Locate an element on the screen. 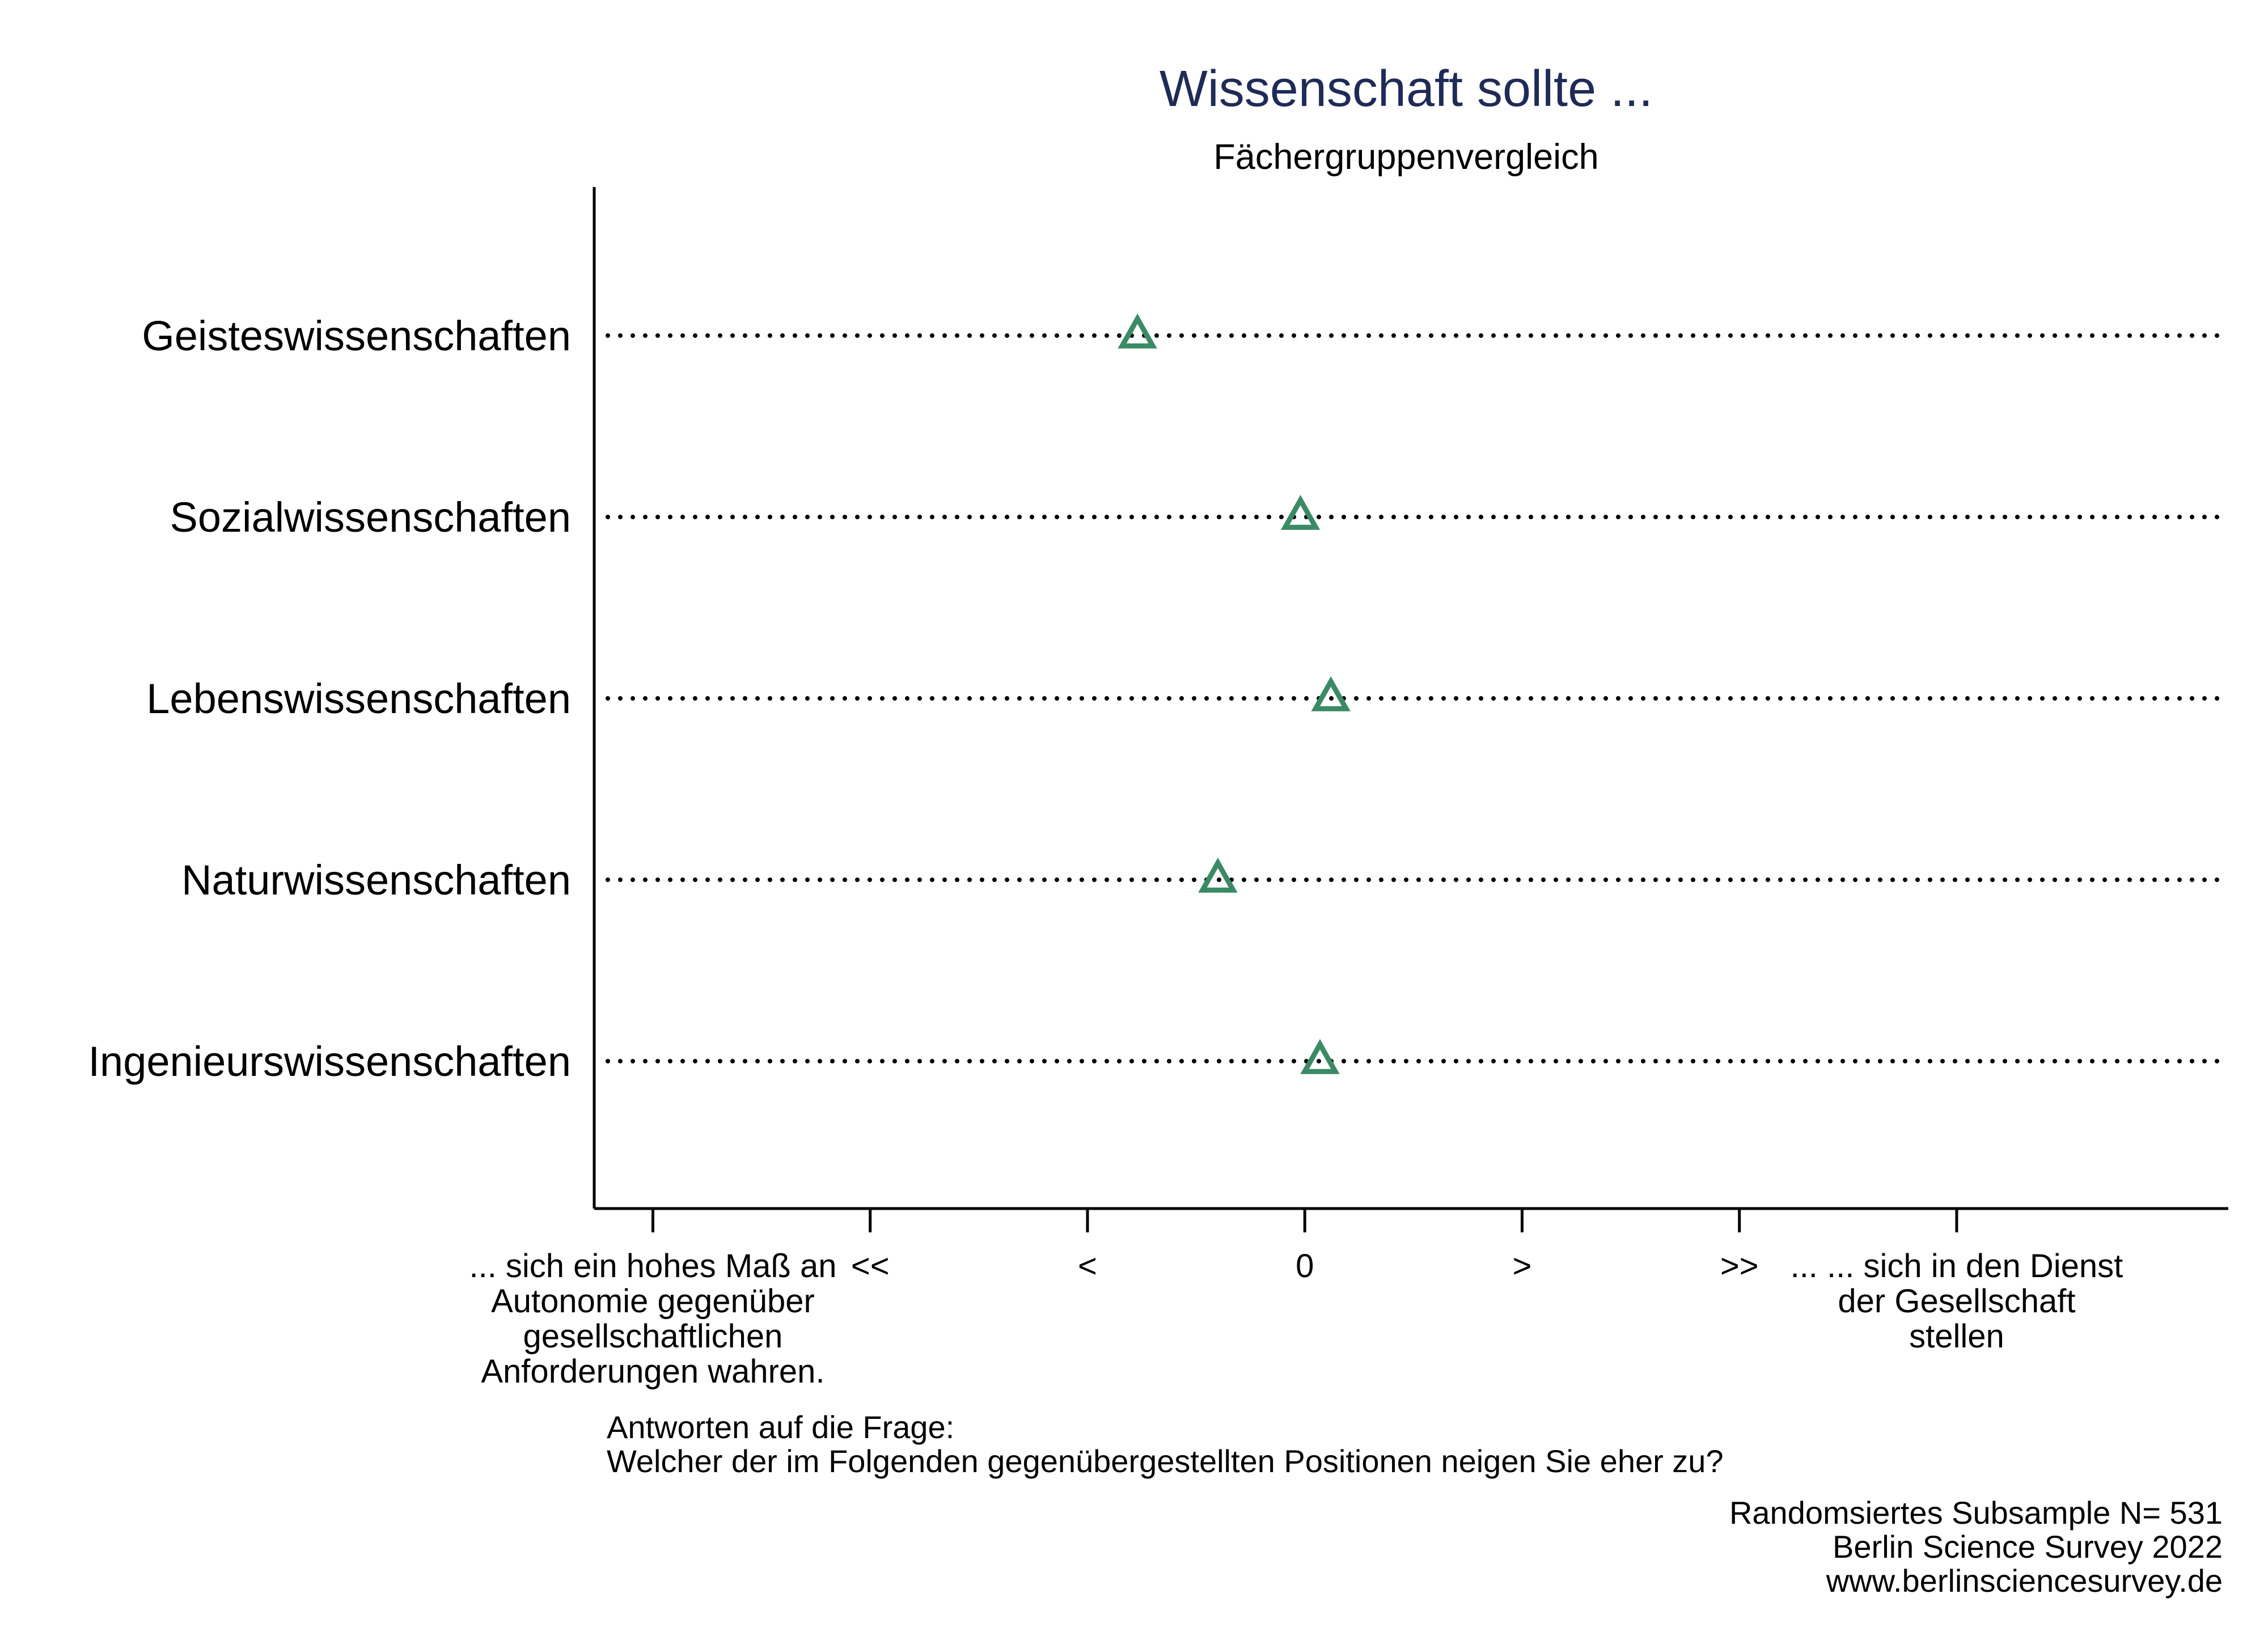  text-line: Autonomie gegenüber is located at coordinates (653, 1301).